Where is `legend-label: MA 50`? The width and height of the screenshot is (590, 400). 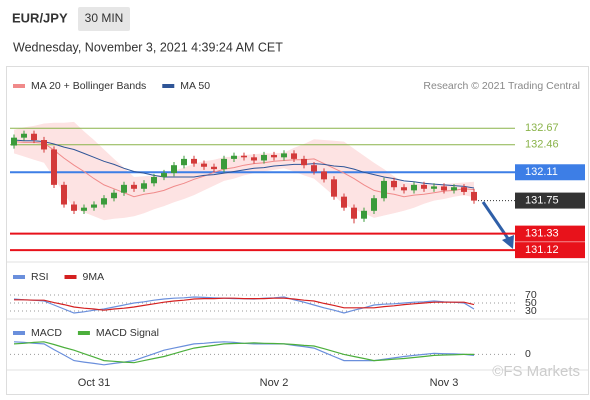
legend-label: MA 50 is located at coordinates (195, 86).